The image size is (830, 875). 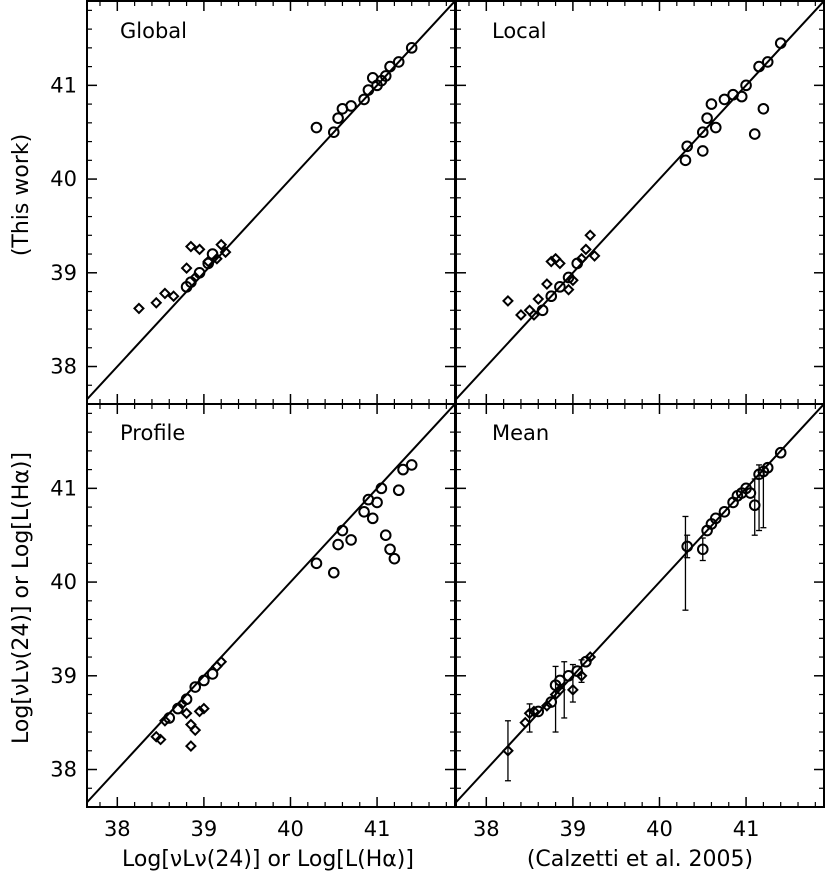 I want to click on y-axis-title-bottom: Log[νLν(24)] or Log[L(Hα)], so click(x=21, y=598).